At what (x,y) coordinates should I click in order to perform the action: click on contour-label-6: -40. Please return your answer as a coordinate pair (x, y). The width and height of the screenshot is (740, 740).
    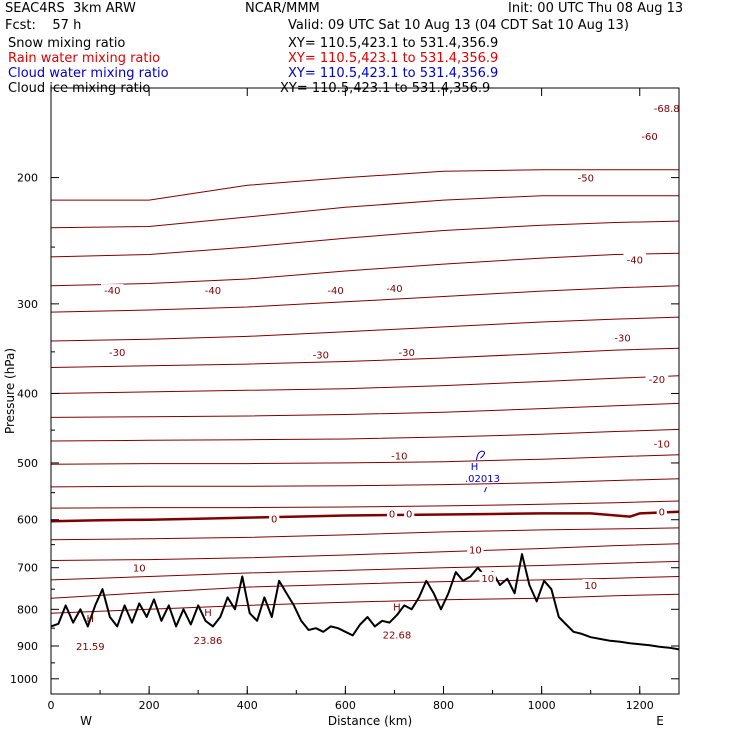
    Looking at the image, I should click on (394, 289).